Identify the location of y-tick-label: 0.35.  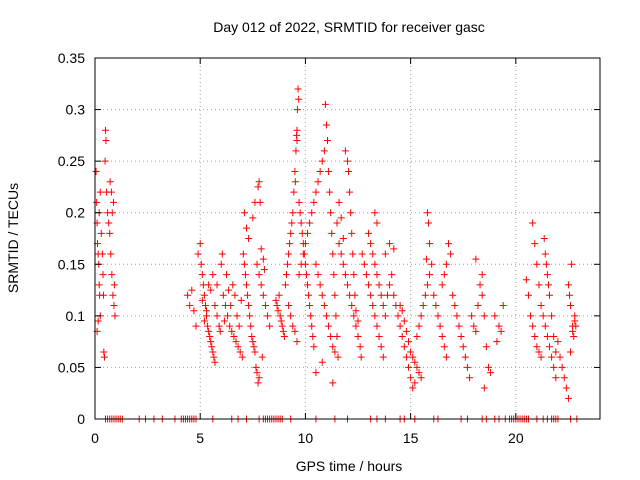
(71, 58).